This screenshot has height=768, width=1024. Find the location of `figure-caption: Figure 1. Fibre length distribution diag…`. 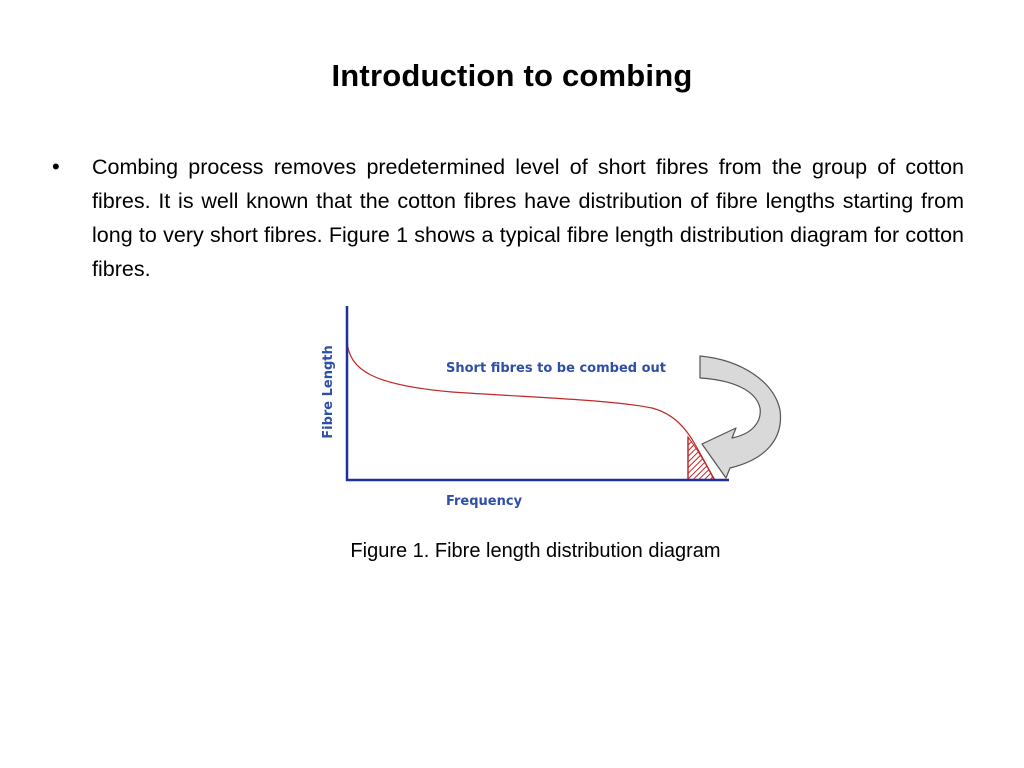

figure-caption: Figure 1. Fibre length distribution diag… is located at coordinates (535, 551).